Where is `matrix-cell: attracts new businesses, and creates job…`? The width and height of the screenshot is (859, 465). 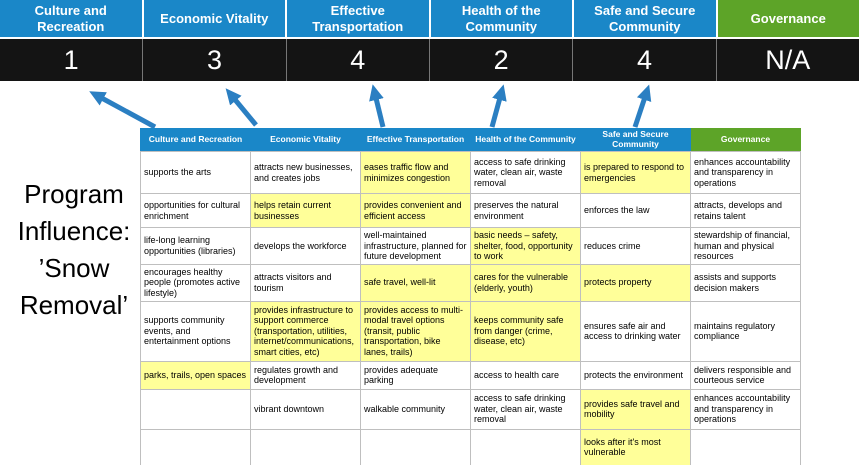 matrix-cell: attracts new businesses, and creates job… is located at coordinates (305, 172).